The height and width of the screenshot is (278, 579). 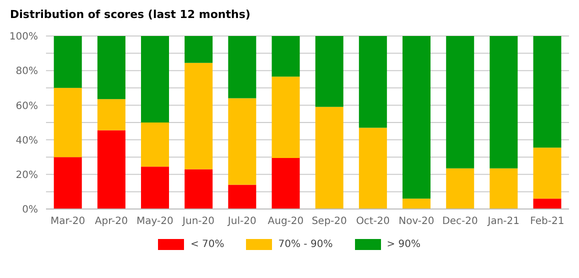 What do you see at coordinates (27, 106) in the screenshot?
I see `y-tick-label: 60%` at bounding box center [27, 106].